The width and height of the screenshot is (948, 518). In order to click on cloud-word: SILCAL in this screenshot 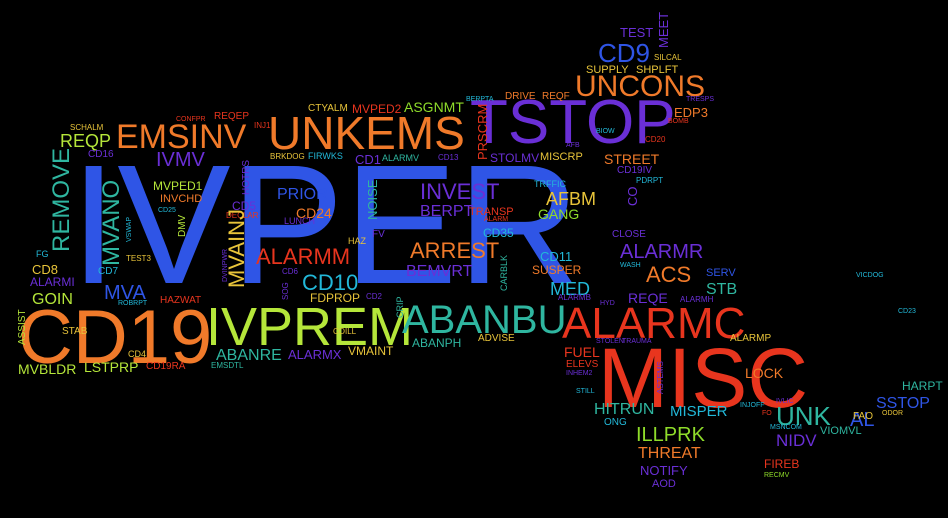, I will do `click(668, 57)`.